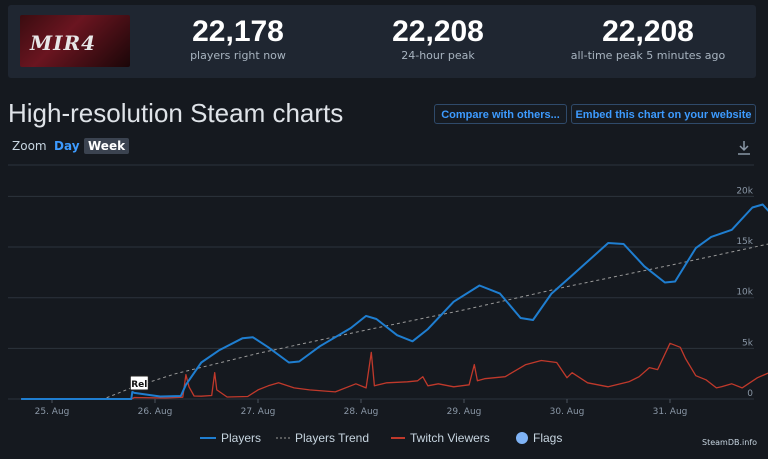 This screenshot has width=768, height=459. I want to click on steamdb-credit: SteamDB.info, so click(730, 442).